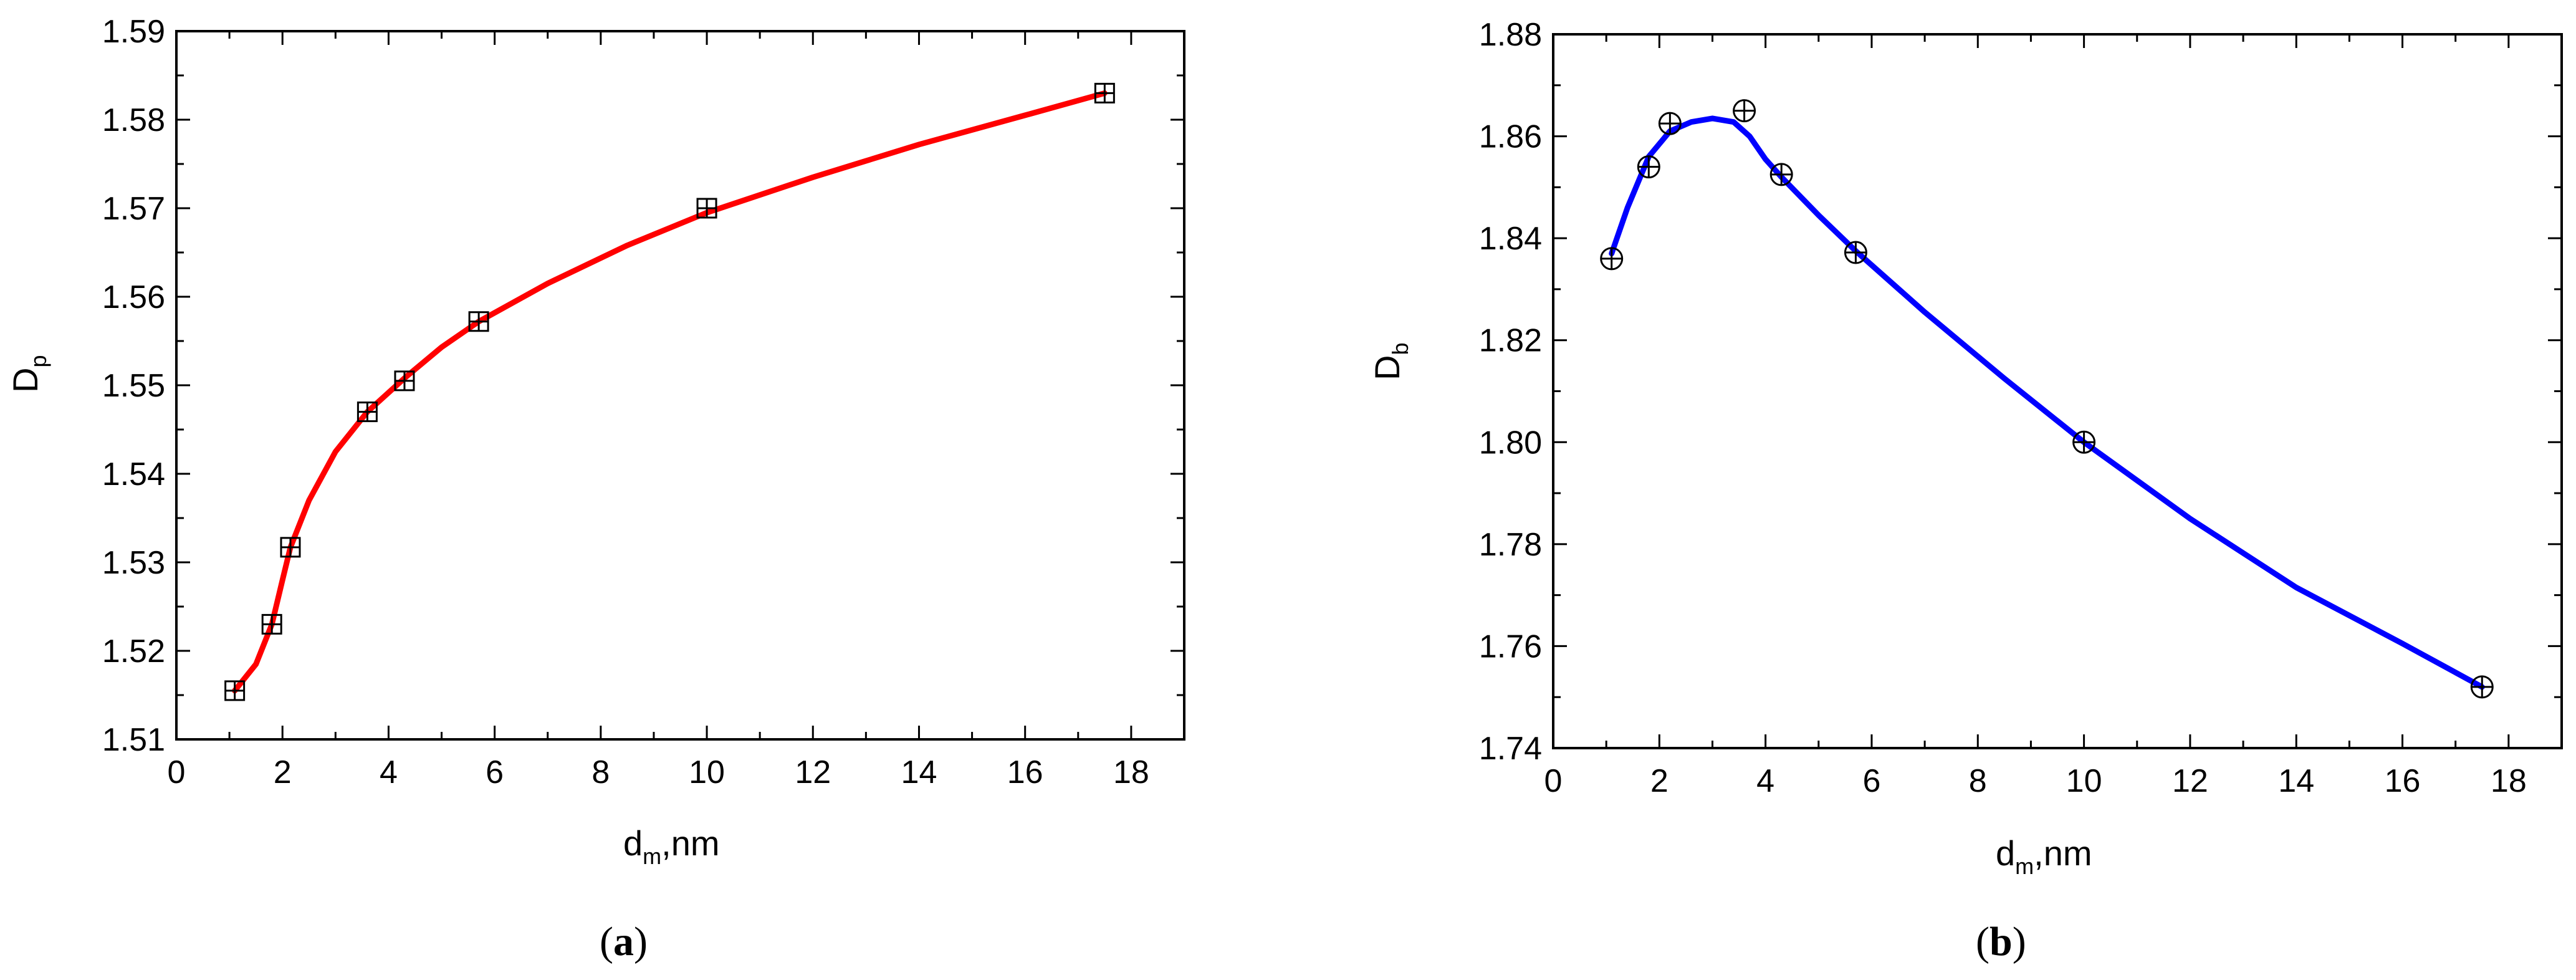  What do you see at coordinates (133, 474) in the screenshot?
I see `panel-a-y-tick-label: 1.54` at bounding box center [133, 474].